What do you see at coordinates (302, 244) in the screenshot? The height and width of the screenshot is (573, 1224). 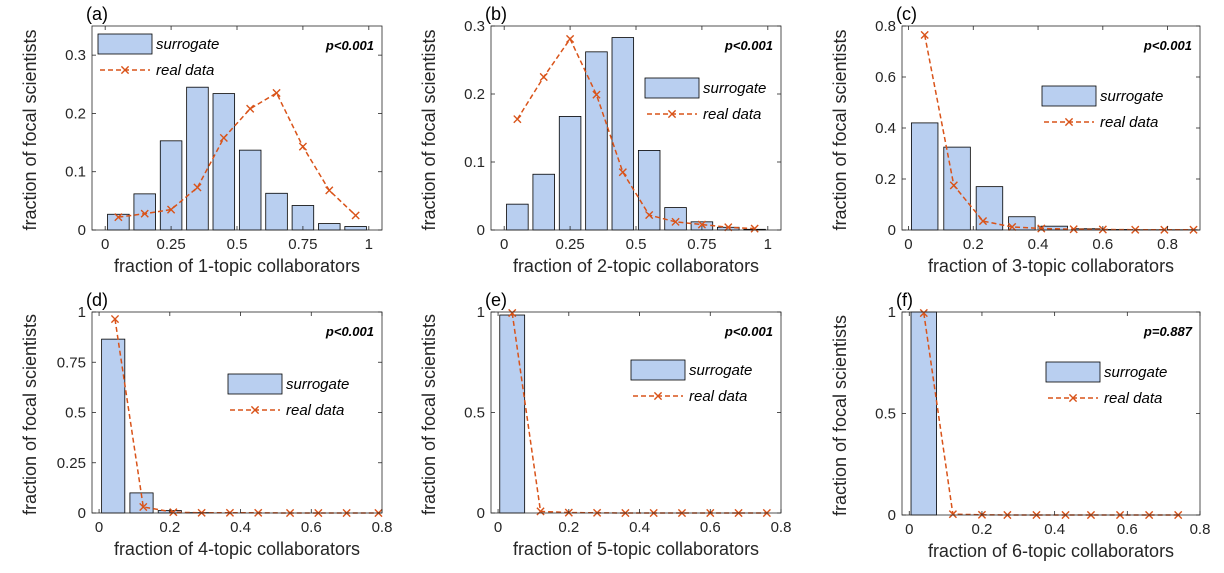 I see `x-tick-label: 0.75` at bounding box center [302, 244].